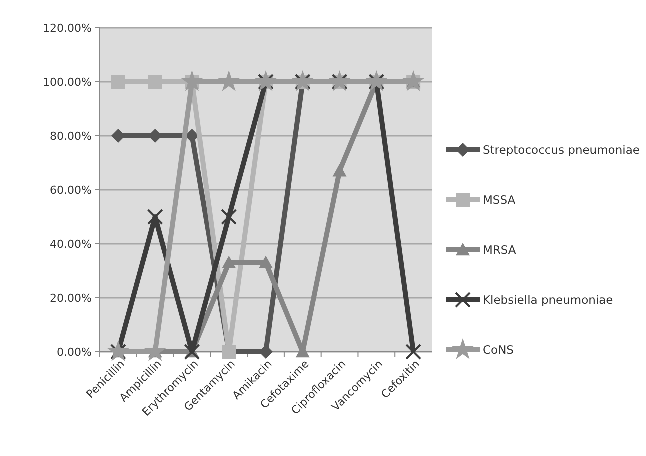  Describe the element at coordinates (67, 28) in the screenshot. I see `y-tick-label: 120.00%` at that location.